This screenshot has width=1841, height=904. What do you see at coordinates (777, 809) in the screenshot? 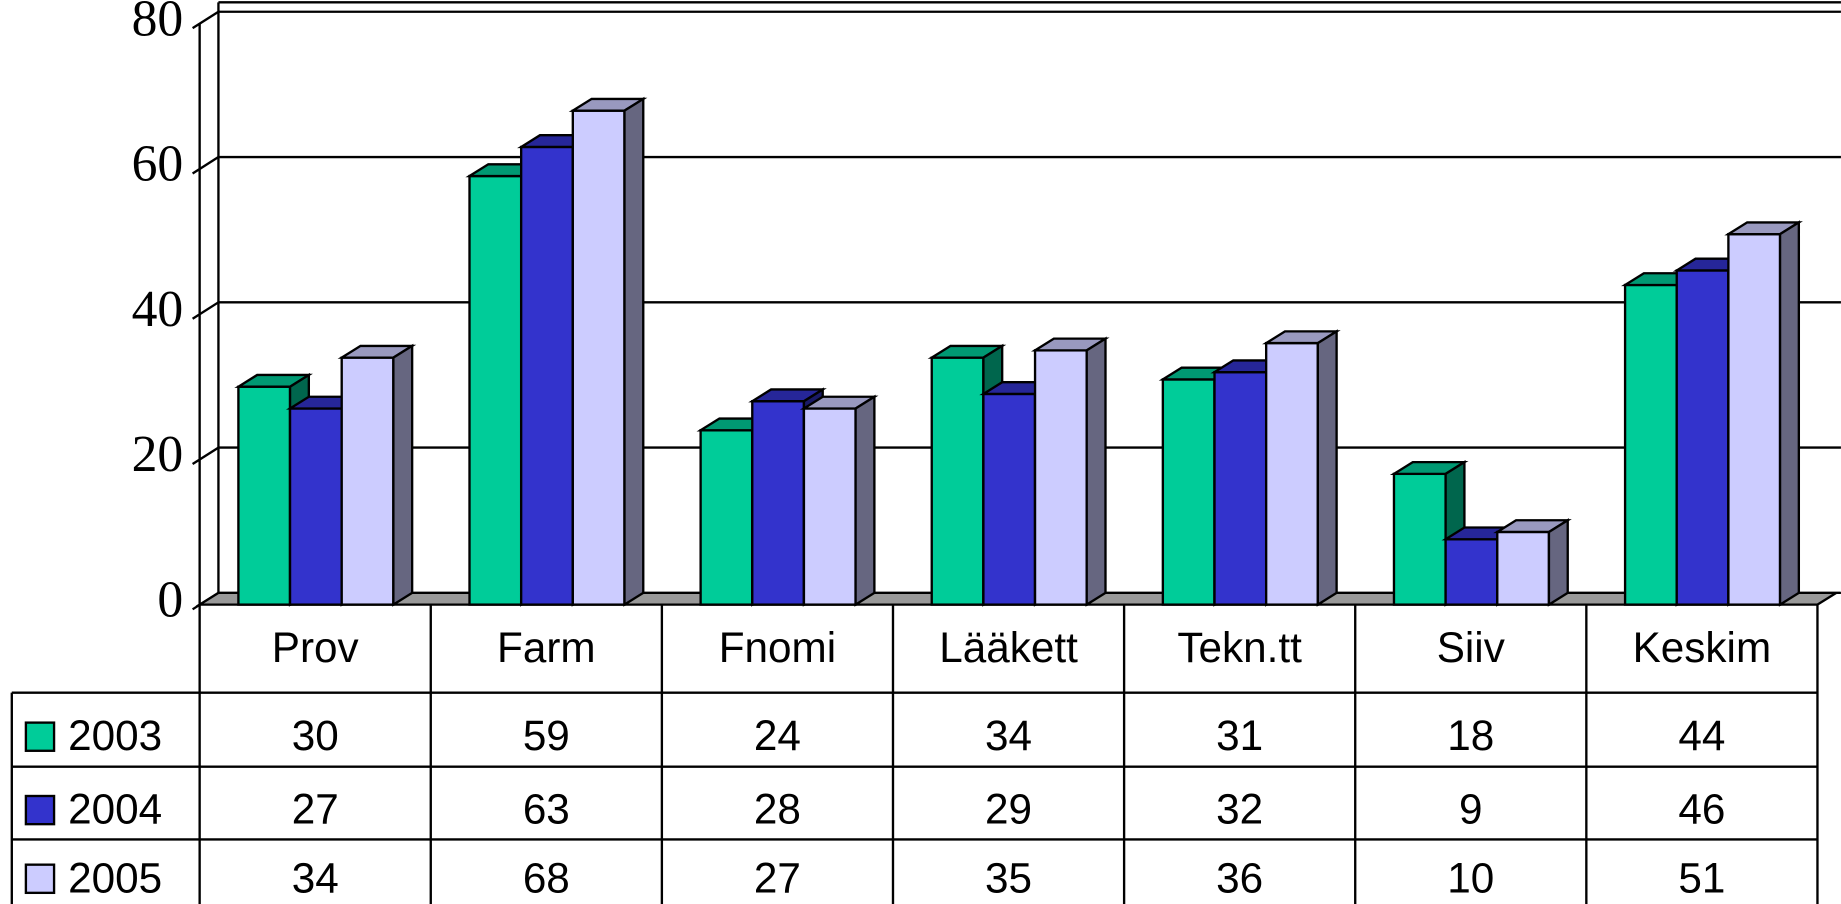
I see `table-value: 28` at bounding box center [777, 809].